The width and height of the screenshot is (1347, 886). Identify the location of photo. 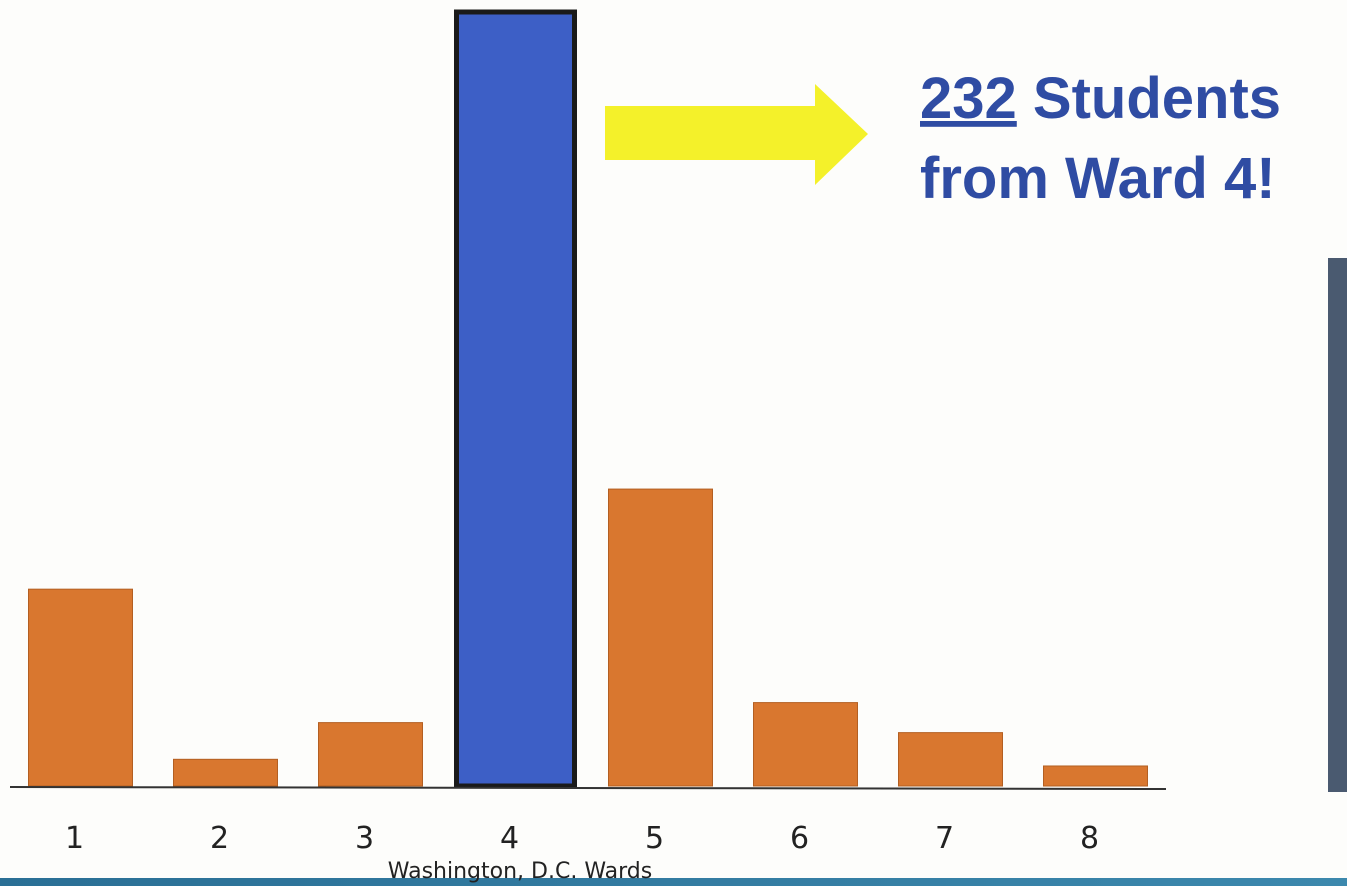
(1337, 525).